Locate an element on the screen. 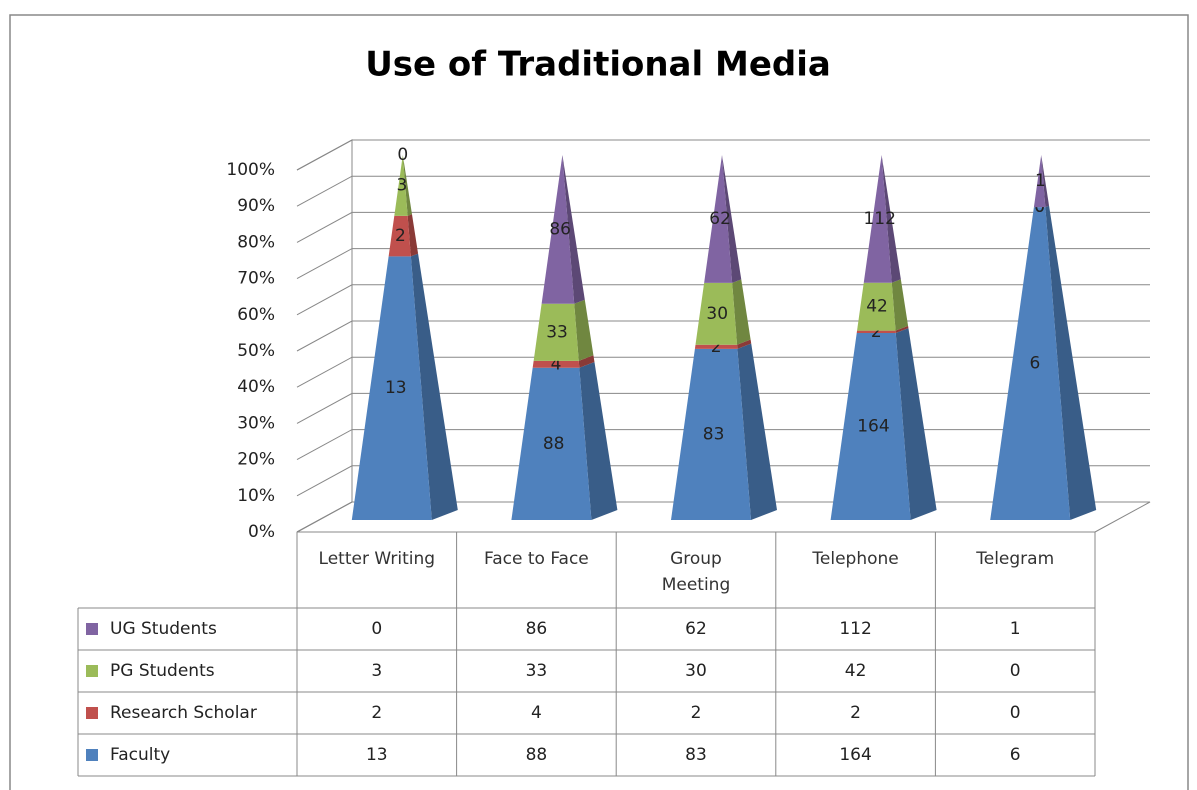 The height and width of the screenshot is (790, 1197). data-label: 33 is located at coordinates (557, 332).